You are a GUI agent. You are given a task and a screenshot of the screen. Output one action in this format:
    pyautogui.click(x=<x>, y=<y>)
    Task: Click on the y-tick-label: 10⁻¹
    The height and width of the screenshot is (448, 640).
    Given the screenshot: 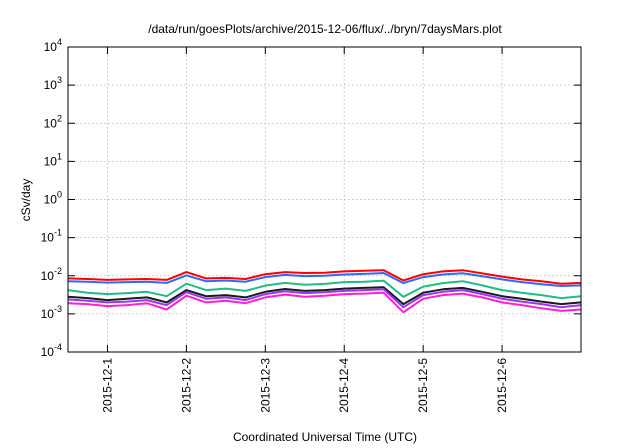 What is the action you would take?
    pyautogui.click(x=51, y=236)
    